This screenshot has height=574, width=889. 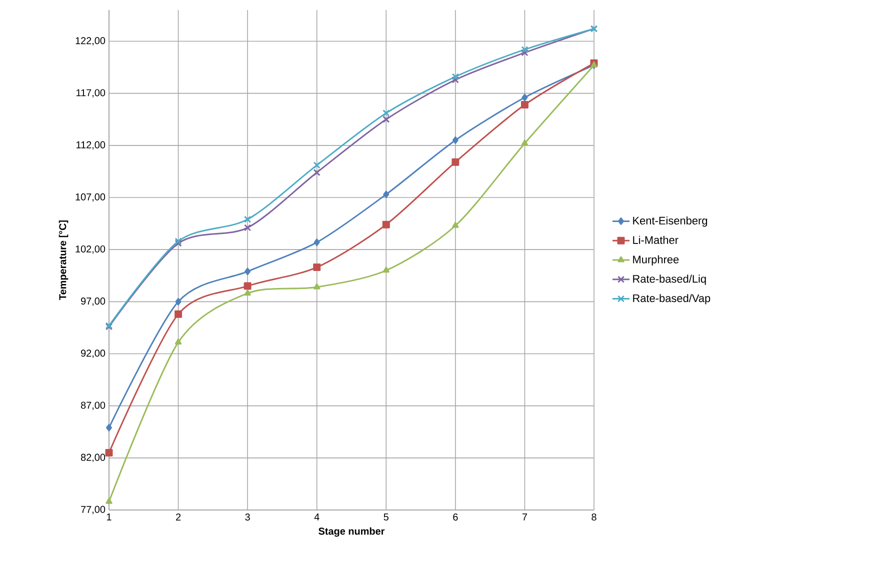 What do you see at coordinates (91, 41) in the screenshot?
I see `y-tick-label: 122,00` at bounding box center [91, 41].